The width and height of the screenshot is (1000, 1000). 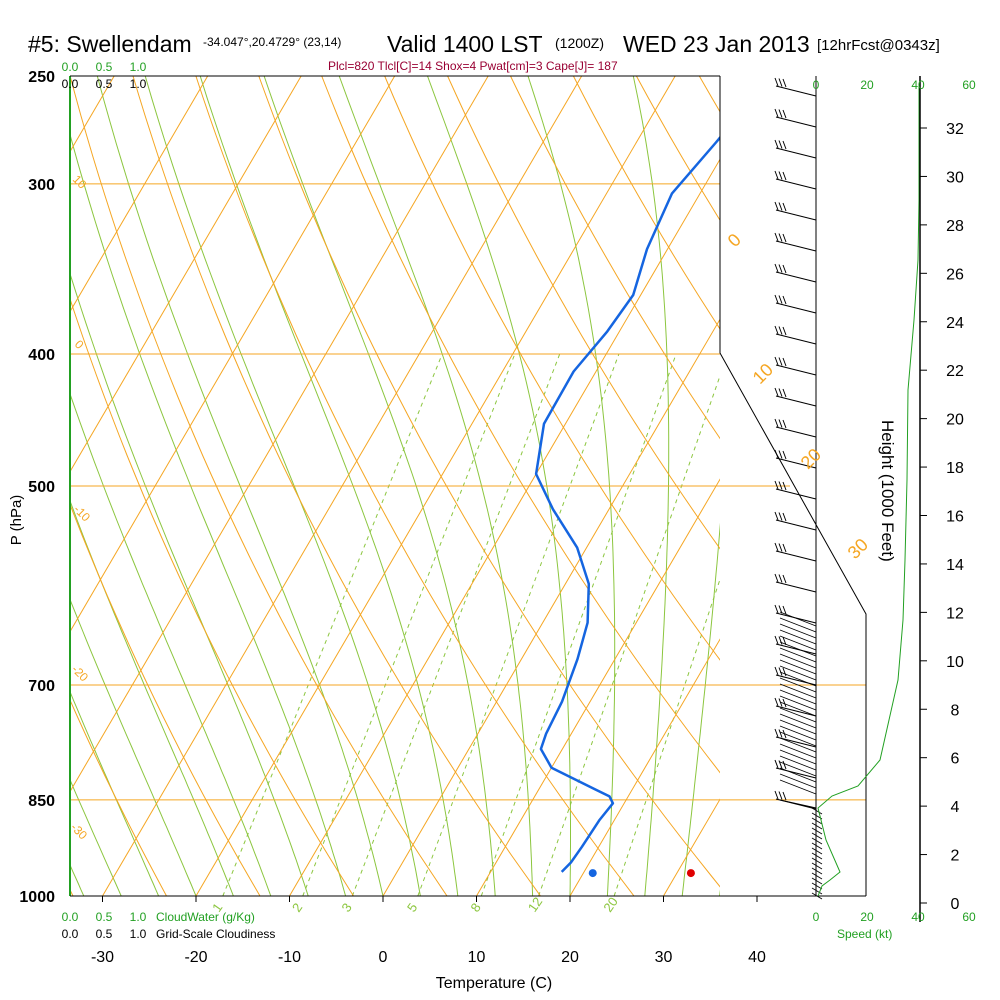 What do you see at coordinates (70, 934) in the screenshot?
I see `cloudiness-bottom-tick: 0.0` at bounding box center [70, 934].